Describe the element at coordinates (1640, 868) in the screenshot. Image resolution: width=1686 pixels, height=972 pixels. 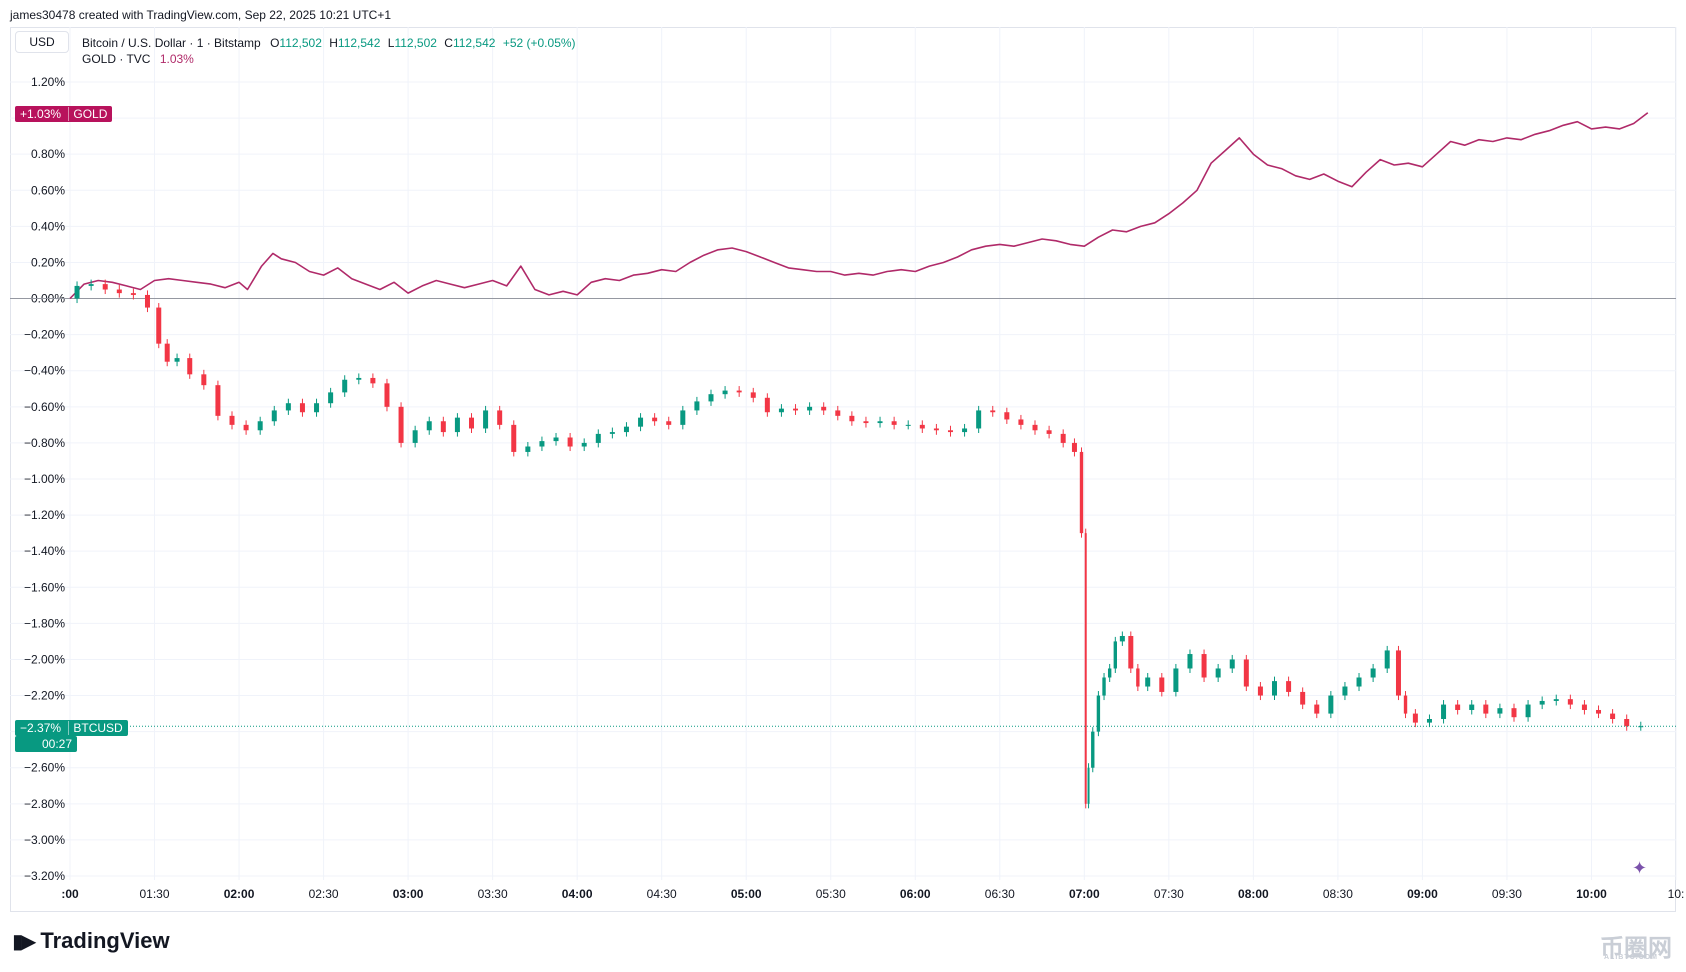
I see `snapshot-icon: ✦` at that location.